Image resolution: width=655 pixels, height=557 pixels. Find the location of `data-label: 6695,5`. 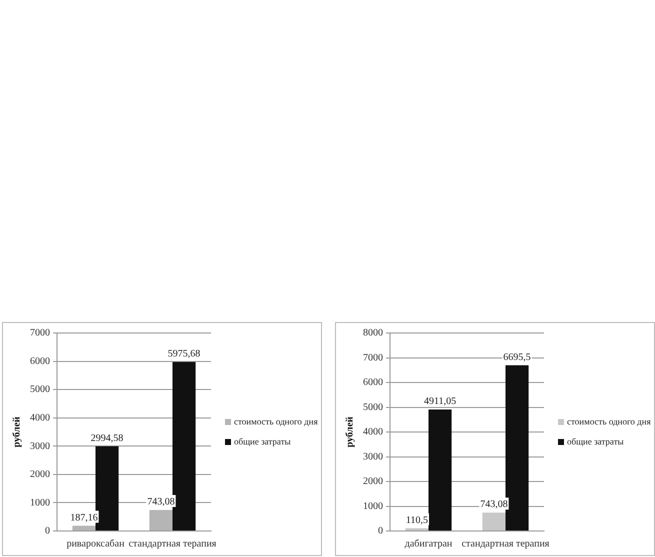

data-label: 6695,5 is located at coordinates (517, 357).